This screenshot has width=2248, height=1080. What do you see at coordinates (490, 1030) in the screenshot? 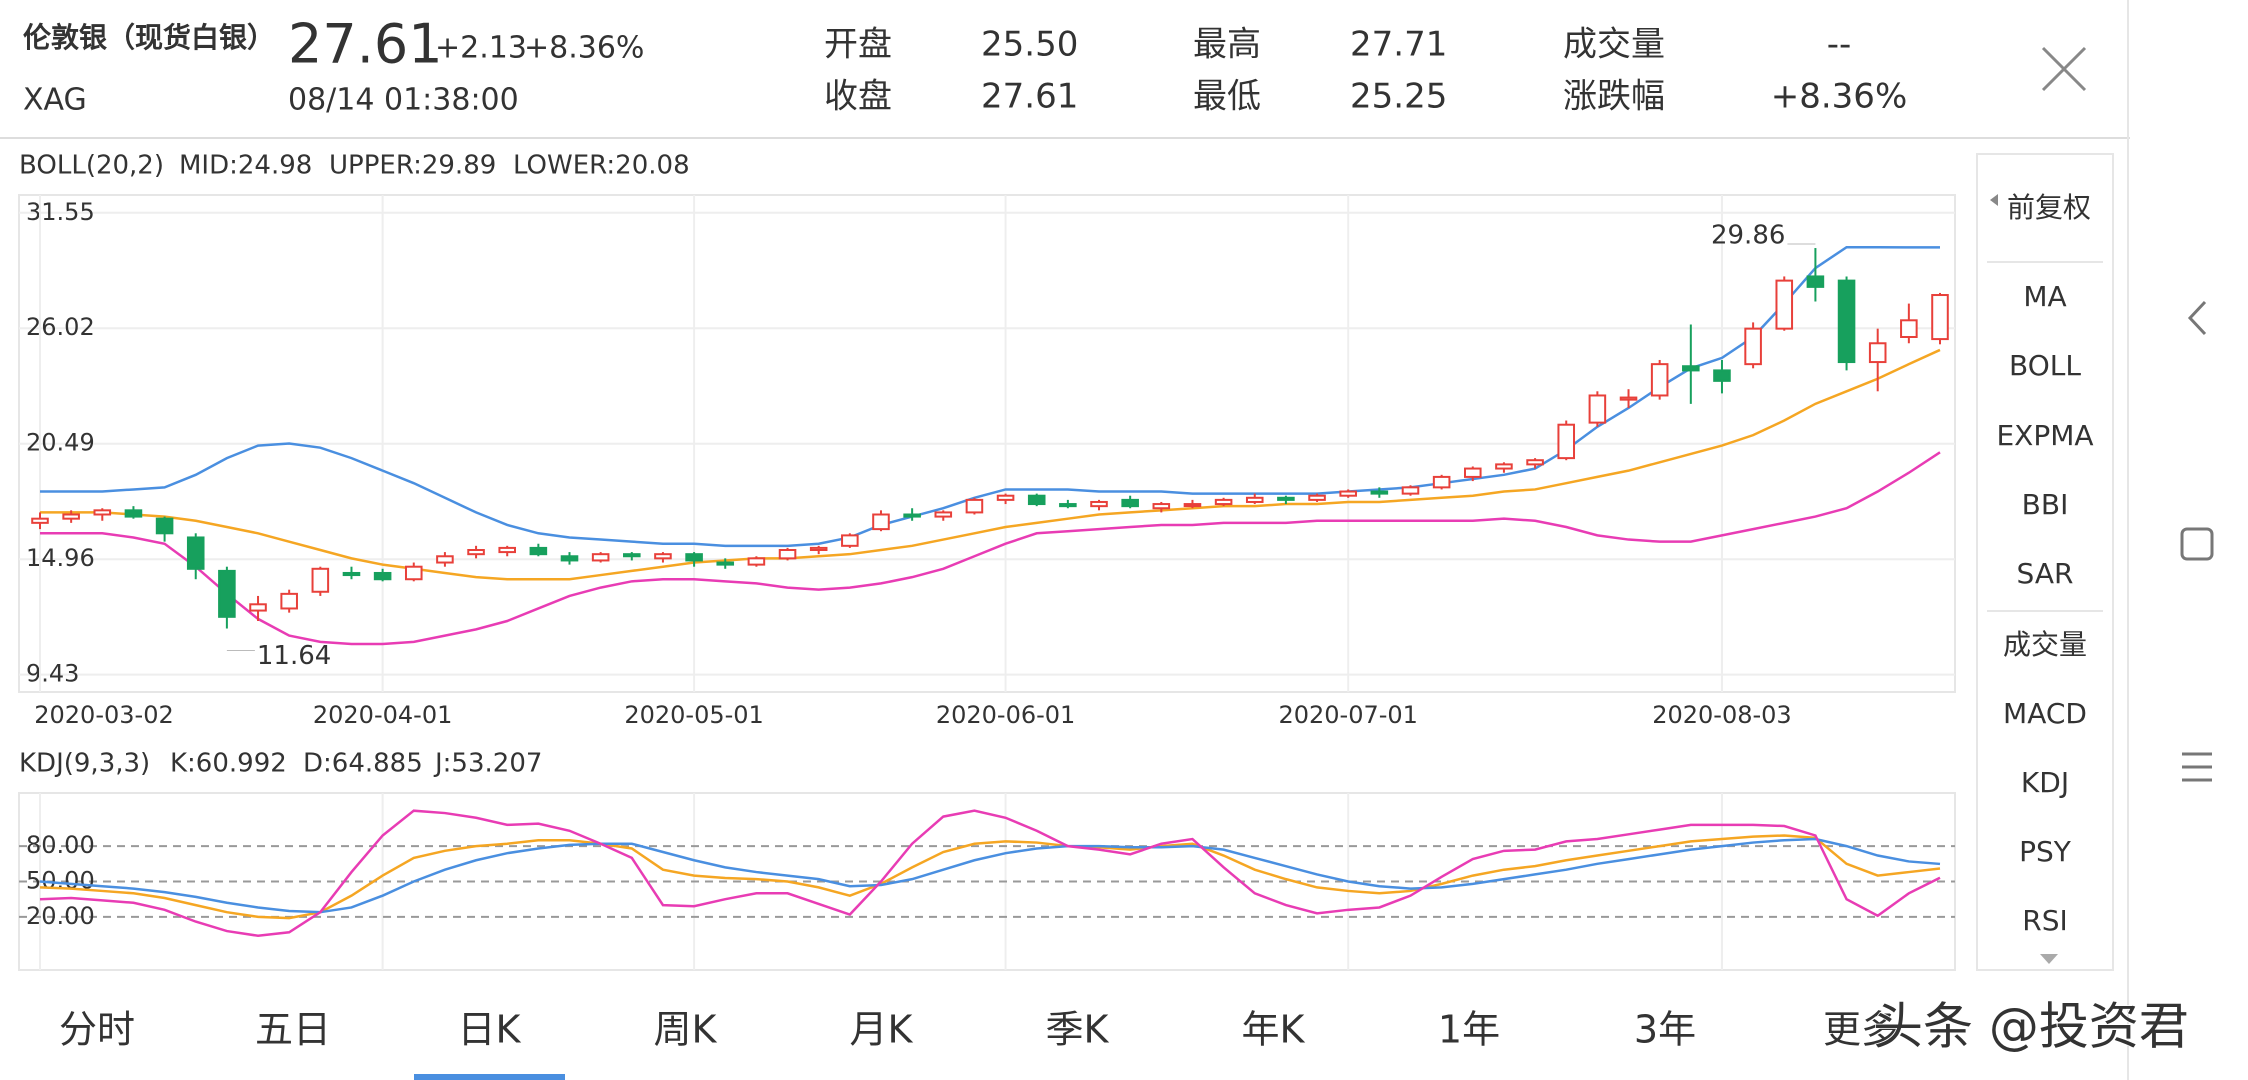
I see `period-tab: 日K` at bounding box center [490, 1030].